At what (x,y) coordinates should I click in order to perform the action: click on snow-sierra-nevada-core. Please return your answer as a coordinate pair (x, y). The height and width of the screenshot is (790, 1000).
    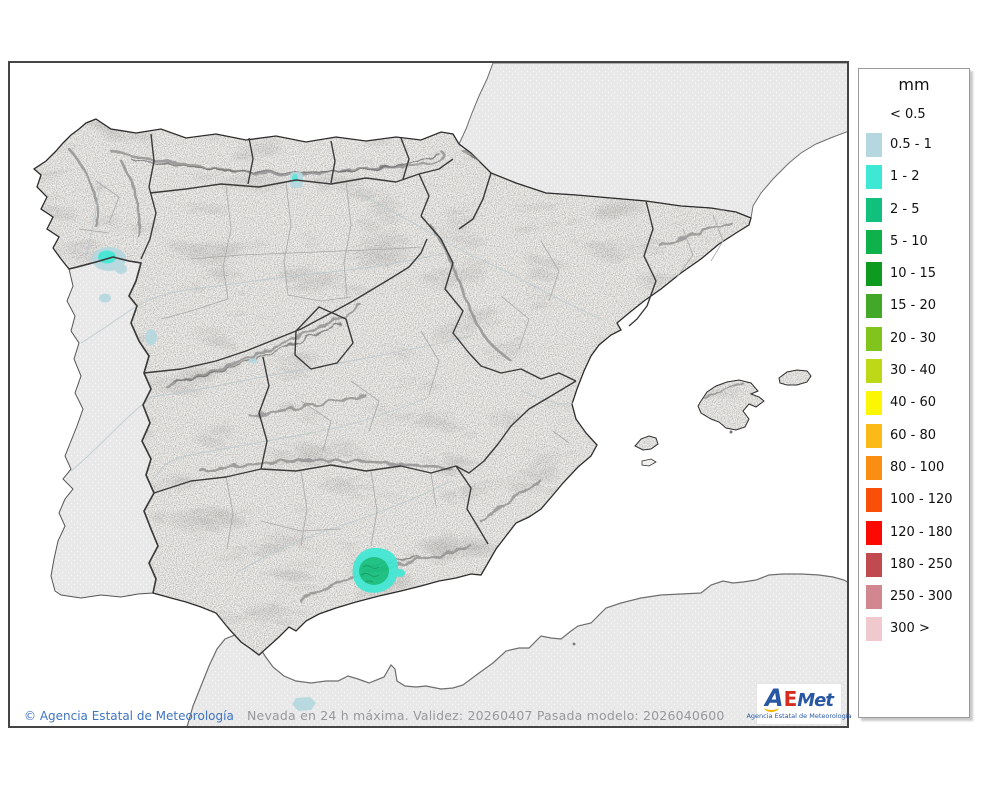
    Looking at the image, I should click on (374, 571).